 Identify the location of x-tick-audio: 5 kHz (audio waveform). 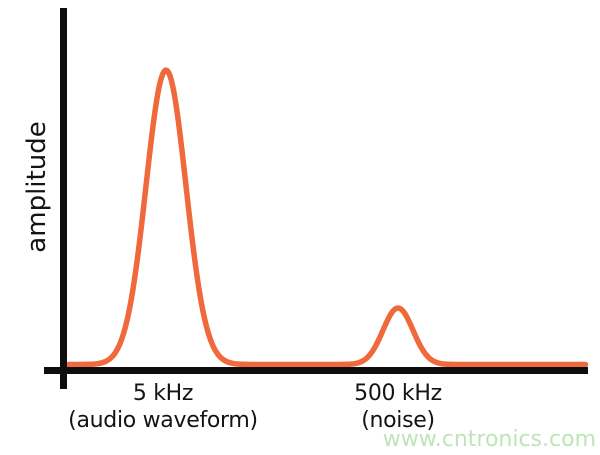
(163, 407).